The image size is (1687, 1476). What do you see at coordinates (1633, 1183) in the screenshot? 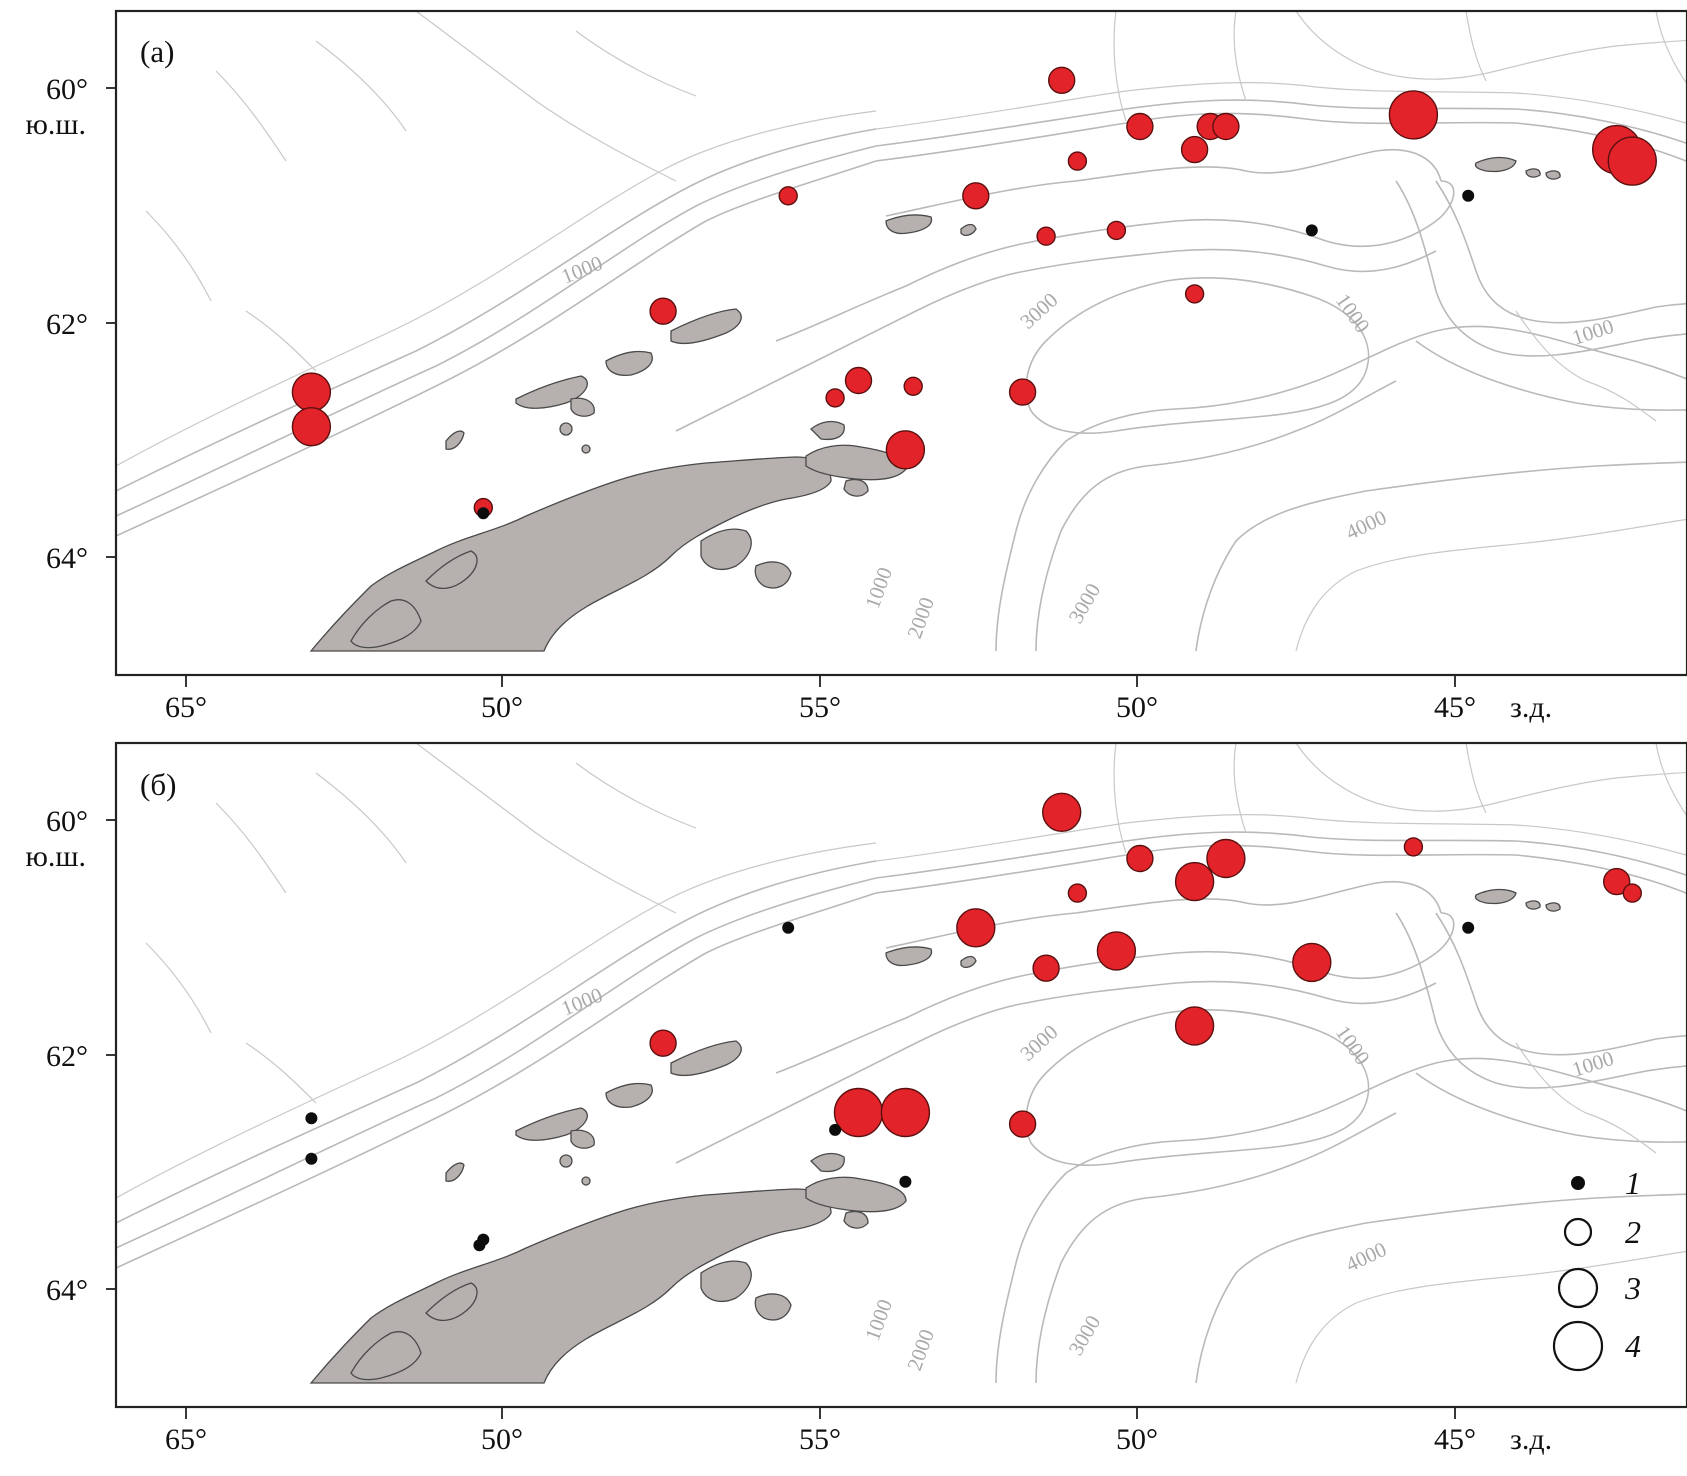
I see `legend-label: 1` at bounding box center [1633, 1183].